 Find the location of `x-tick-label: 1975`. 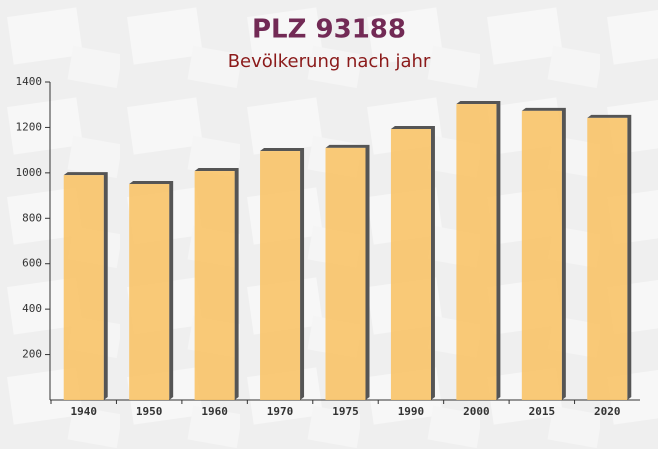

x-tick-label: 1975 is located at coordinates (345, 411).